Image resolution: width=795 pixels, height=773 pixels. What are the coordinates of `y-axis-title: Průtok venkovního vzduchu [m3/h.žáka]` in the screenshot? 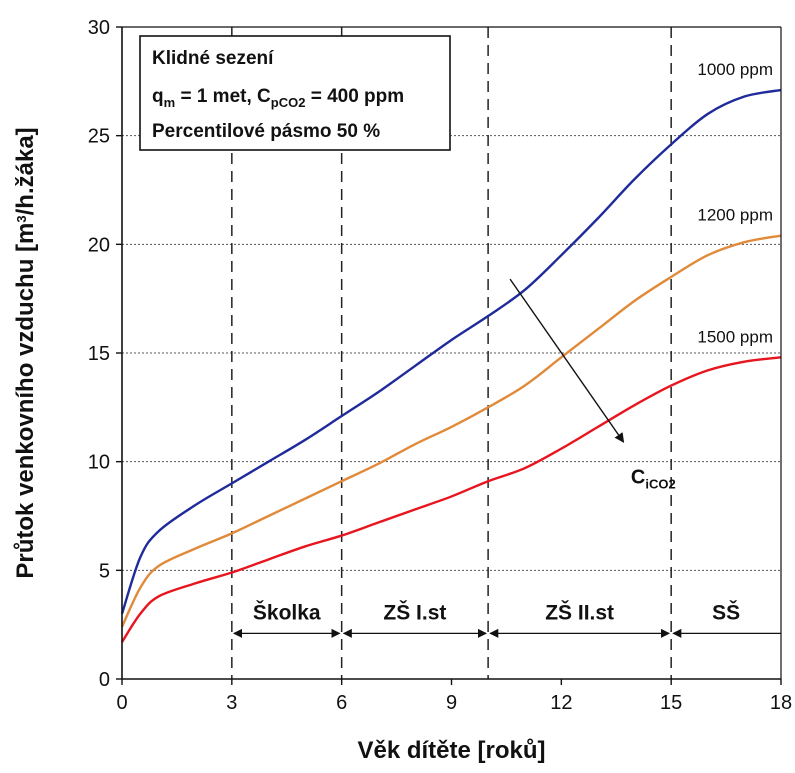 It's located at (25, 352).